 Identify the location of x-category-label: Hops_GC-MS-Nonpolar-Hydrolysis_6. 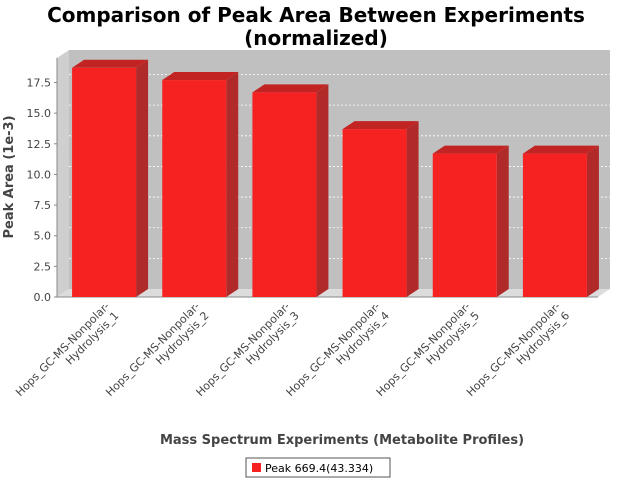
(518, 354).